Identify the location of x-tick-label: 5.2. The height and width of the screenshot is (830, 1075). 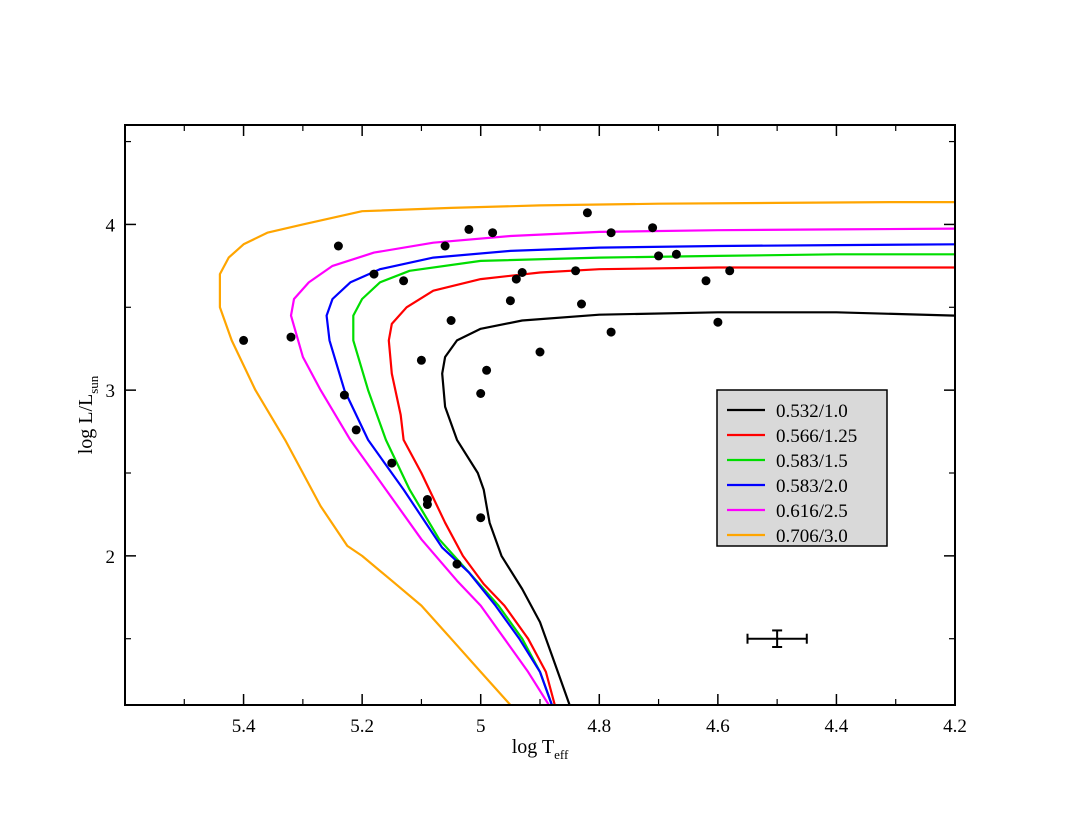
(362, 726).